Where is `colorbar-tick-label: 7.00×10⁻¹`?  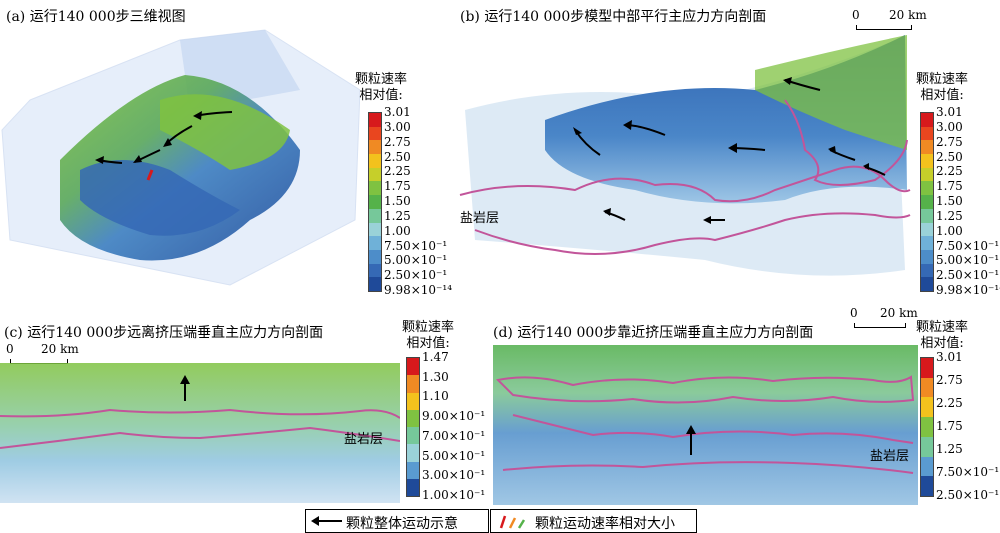
colorbar-tick-label: 7.00×10⁻¹ is located at coordinates (454, 435).